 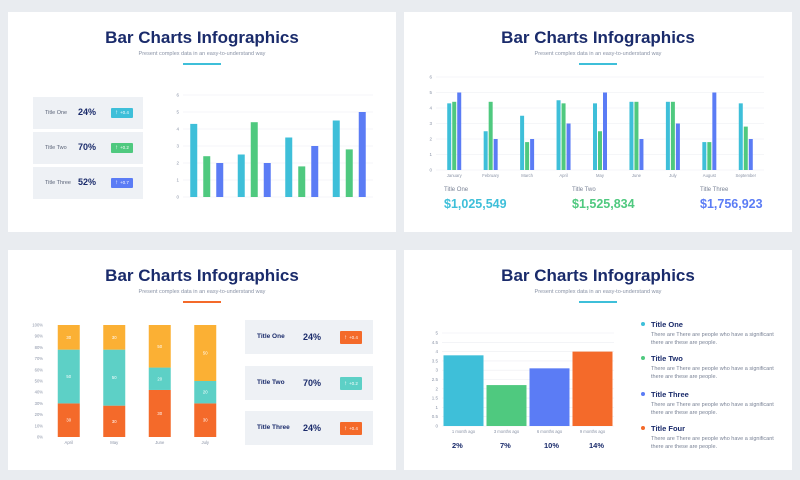 I want to click on stat-label: Title Three, so click(x=273, y=427).